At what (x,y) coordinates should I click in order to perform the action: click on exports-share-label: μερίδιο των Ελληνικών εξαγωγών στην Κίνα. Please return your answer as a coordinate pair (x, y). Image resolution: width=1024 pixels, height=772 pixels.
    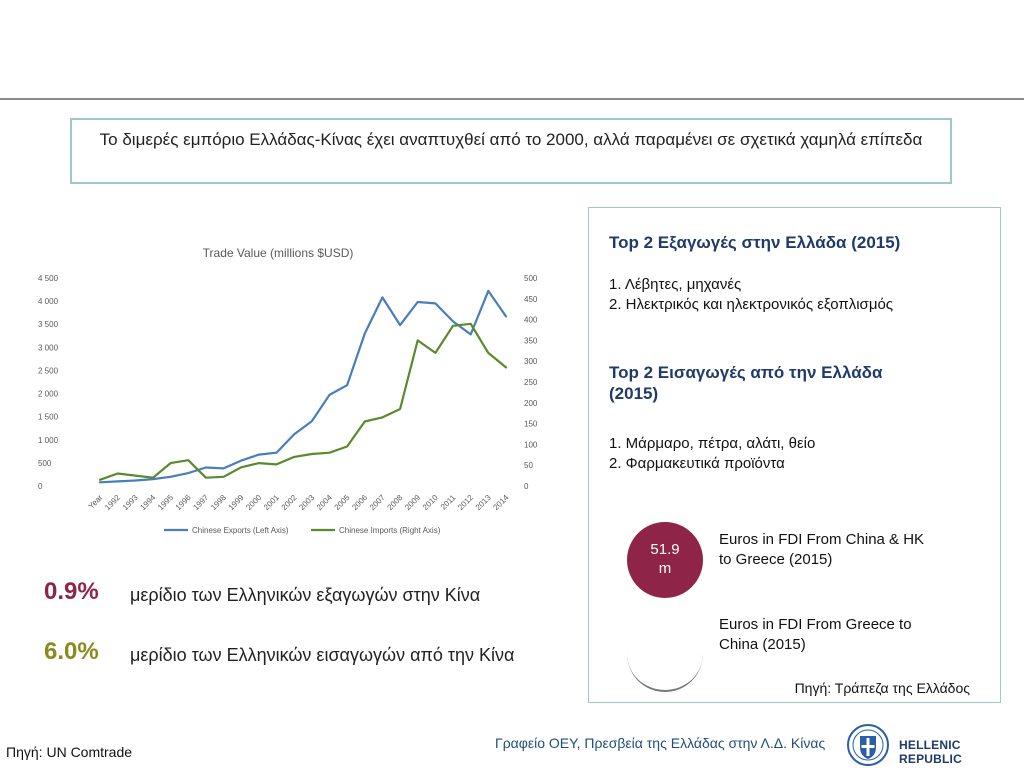
    Looking at the image, I should click on (305, 595).